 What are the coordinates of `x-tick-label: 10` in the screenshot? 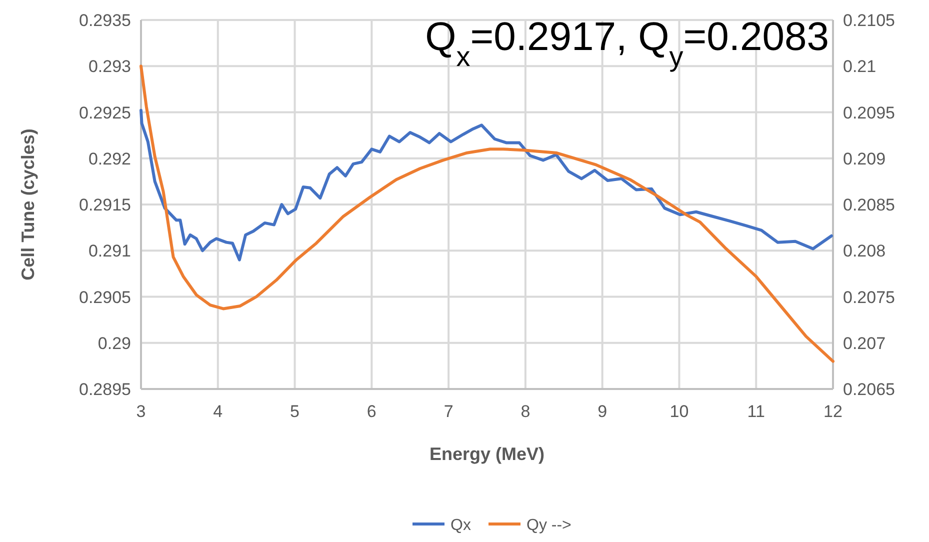 It's located at (679, 411).